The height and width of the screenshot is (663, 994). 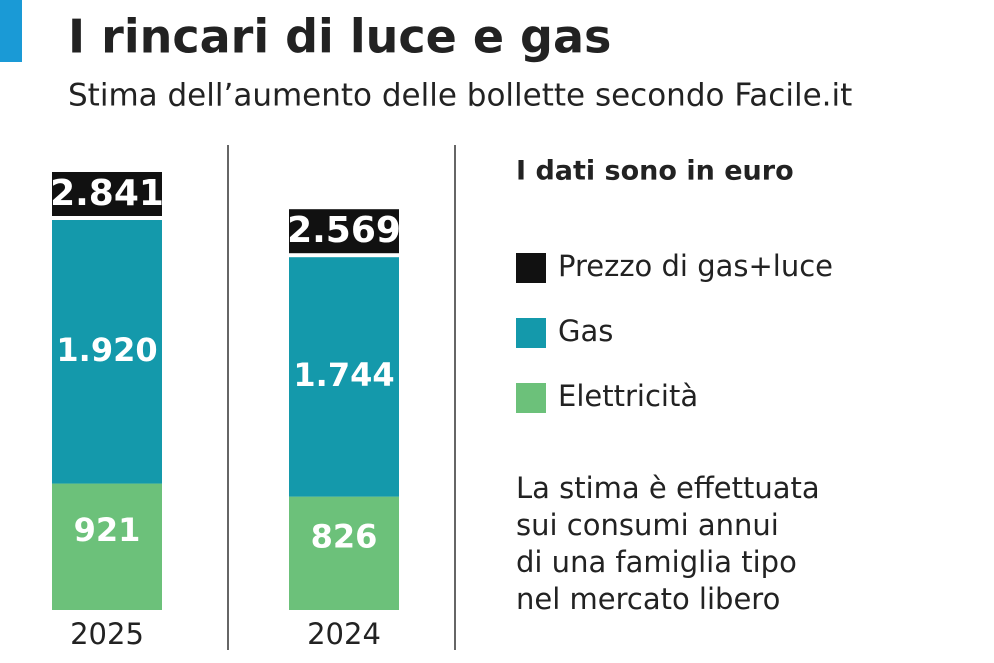 I want to click on accent-bar, so click(x=11, y=31).